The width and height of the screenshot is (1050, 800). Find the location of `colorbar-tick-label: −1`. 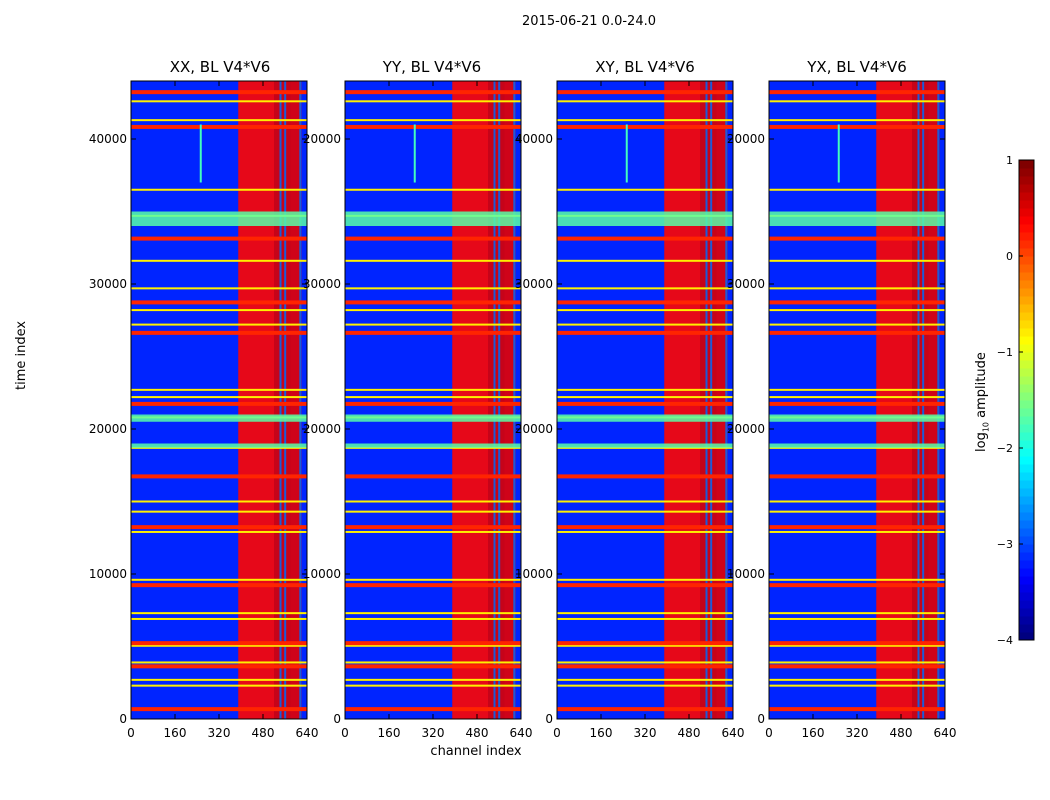

colorbar-tick-label: −1 is located at coordinates (1005, 352).